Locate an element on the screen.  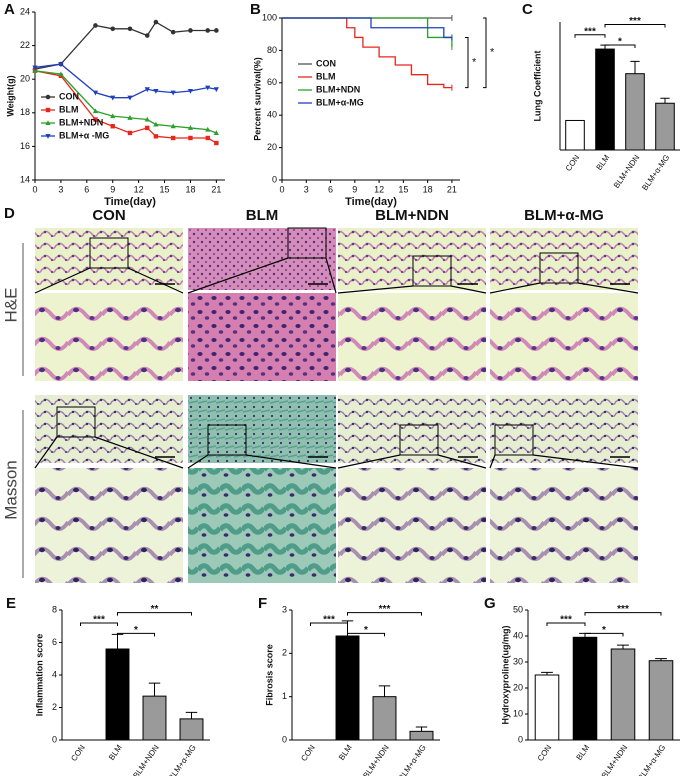
x-tick-label: 12 is located at coordinates (139, 189).